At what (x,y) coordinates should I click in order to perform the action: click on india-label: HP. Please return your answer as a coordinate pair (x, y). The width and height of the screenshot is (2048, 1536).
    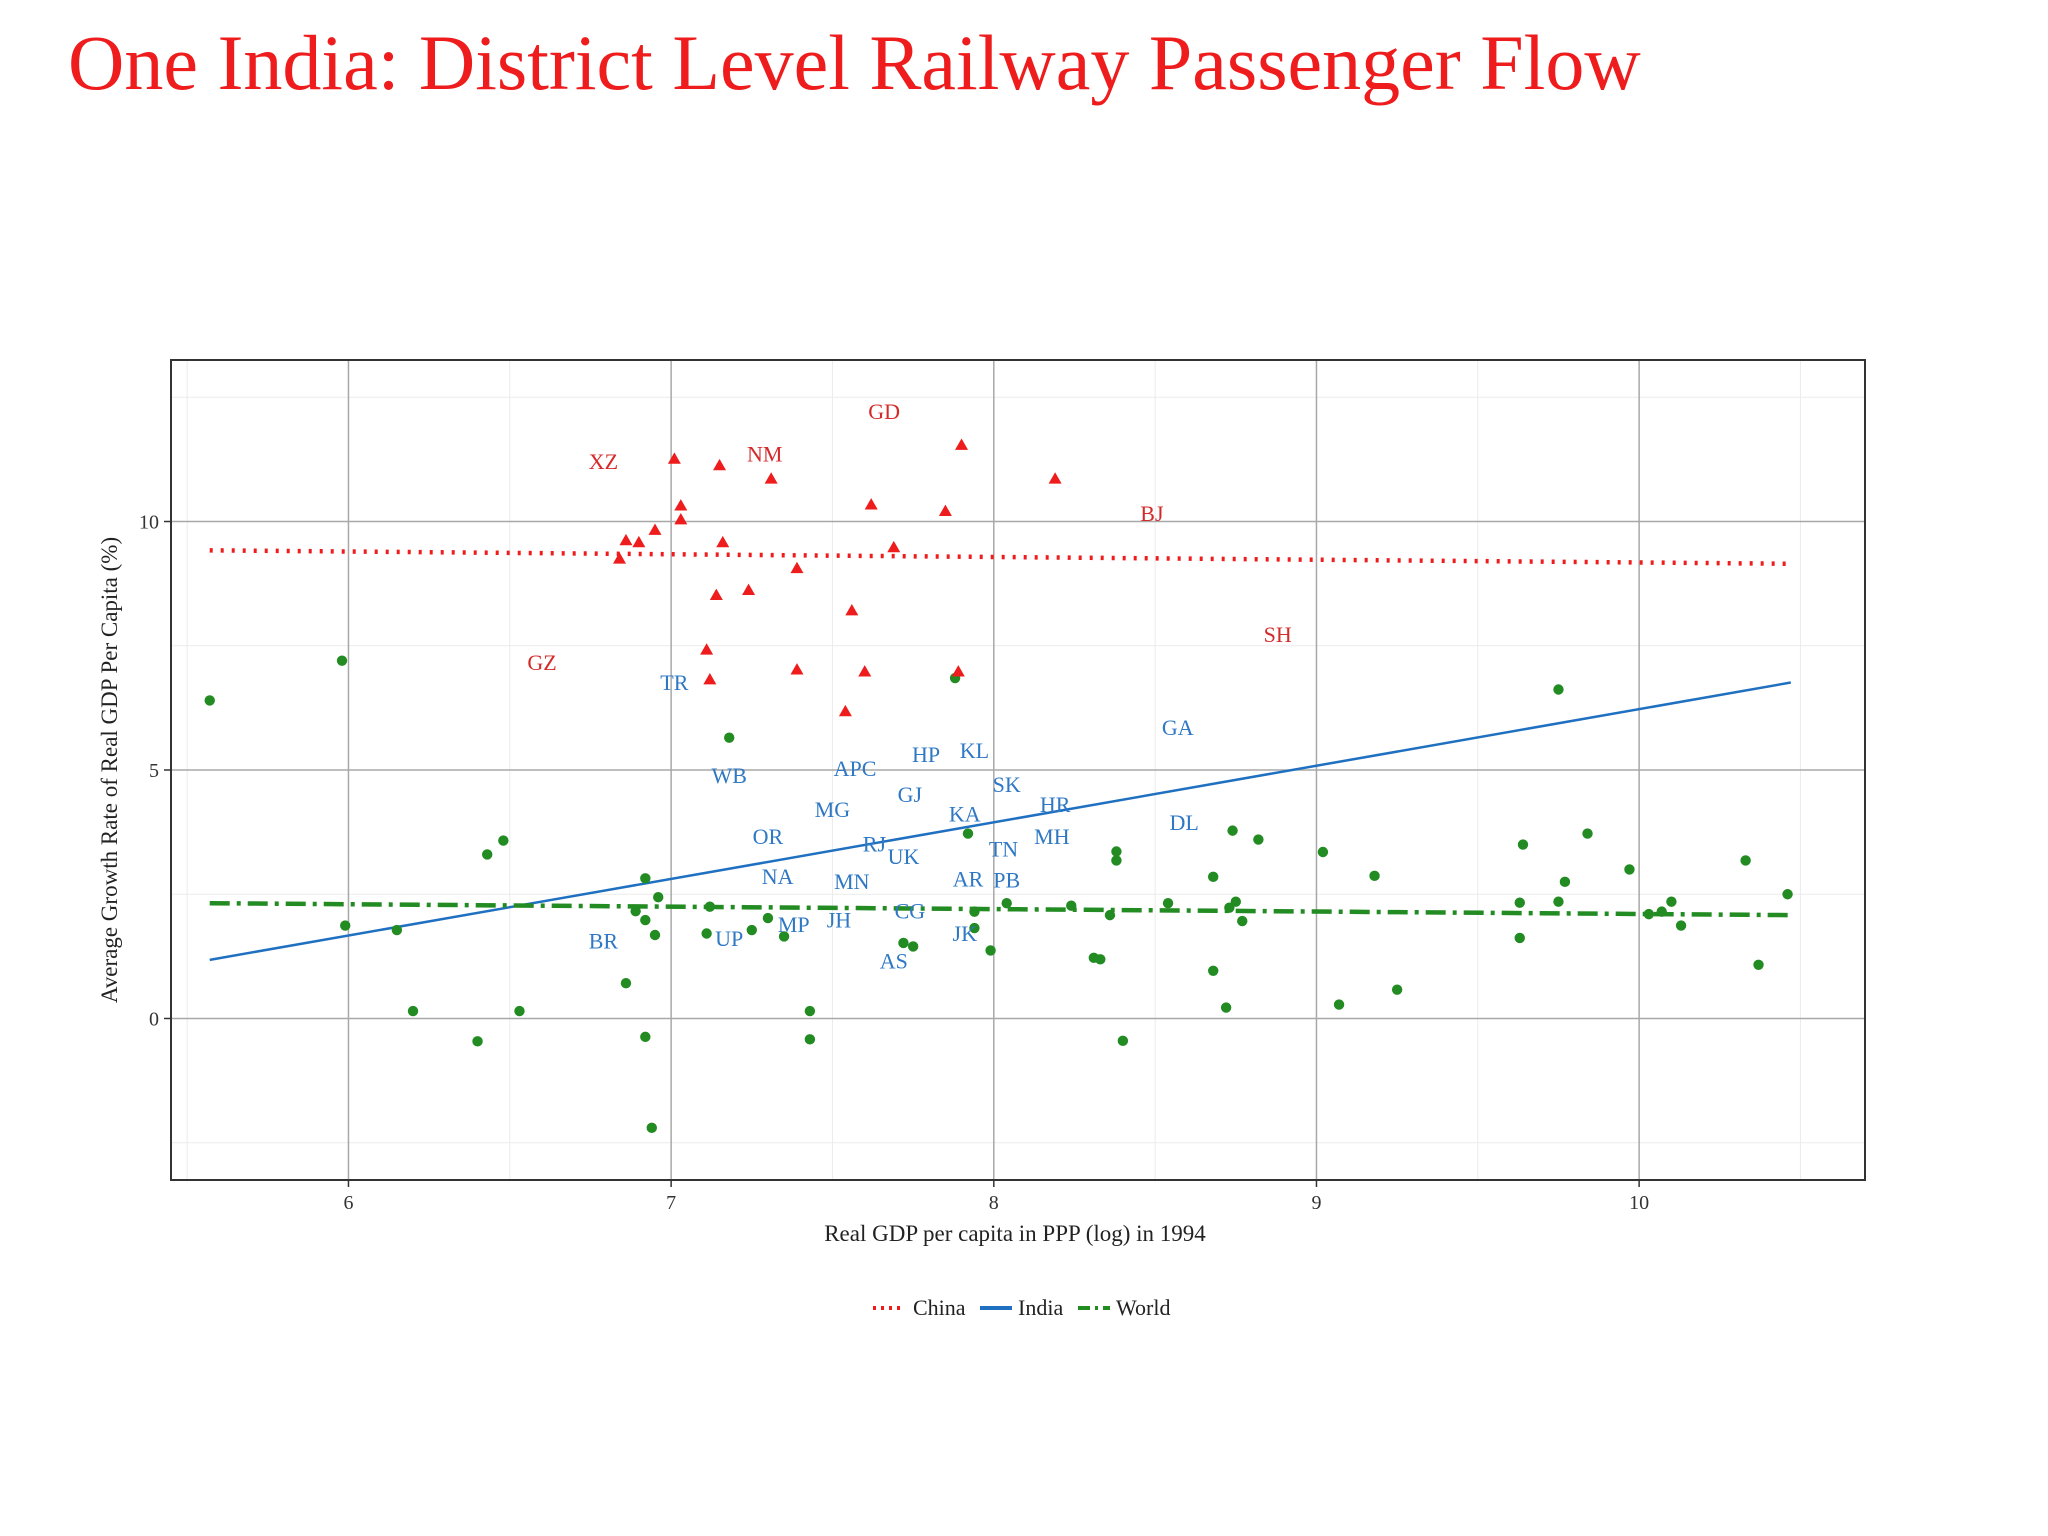
    Looking at the image, I should click on (926, 754).